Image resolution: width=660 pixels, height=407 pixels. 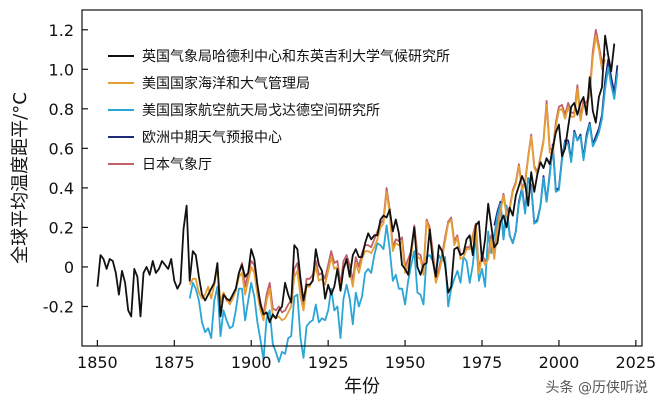 I want to click on x-tick-label: 2000, so click(x=559, y=362).